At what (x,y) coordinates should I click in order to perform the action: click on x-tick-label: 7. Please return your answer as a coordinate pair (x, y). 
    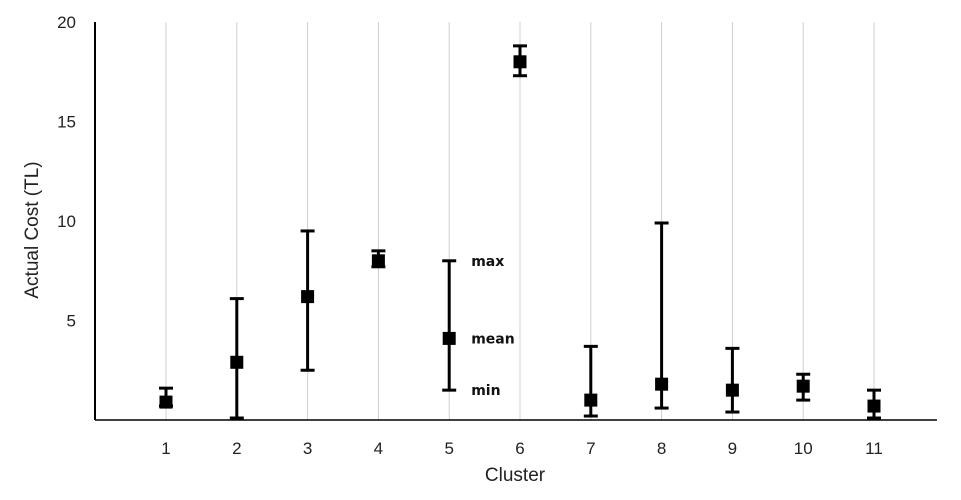
    Looking at the image, I should click on (590, 448).